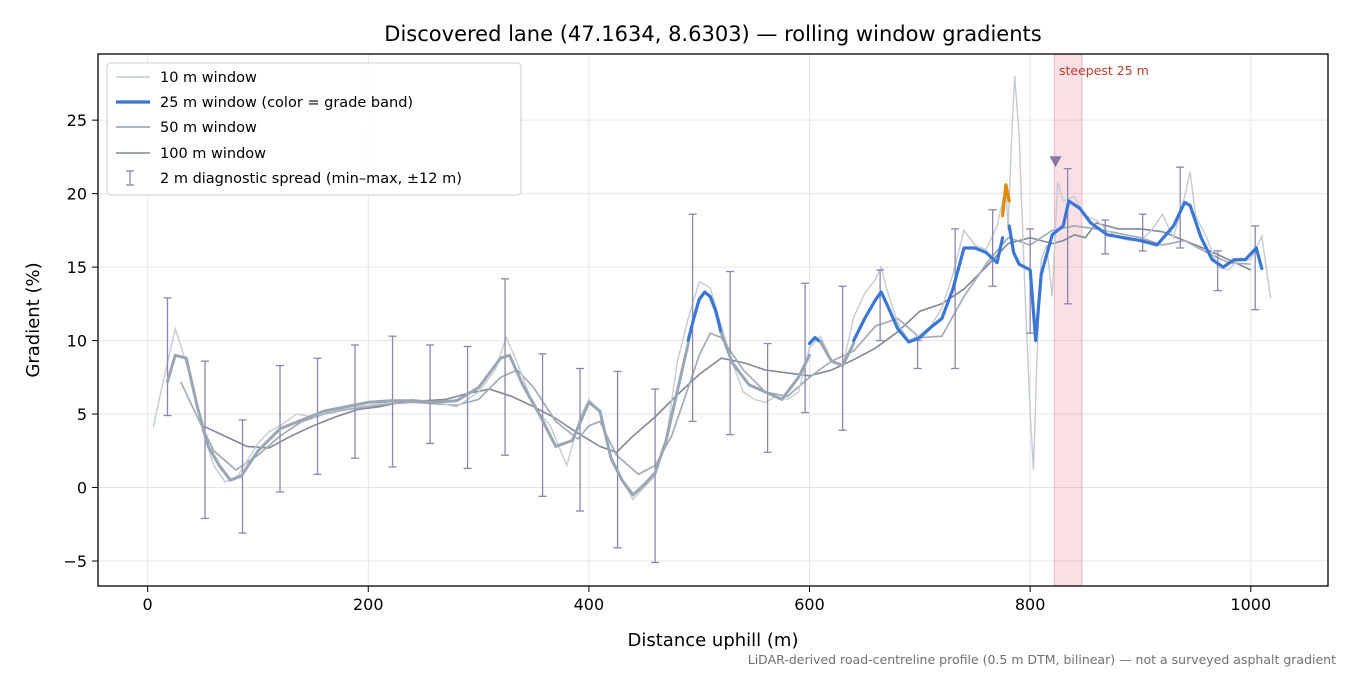  Describe the element at coordinates (1104, 70) in the screenshot. I see `steepest-band-label: steepest 25 m` at that location.